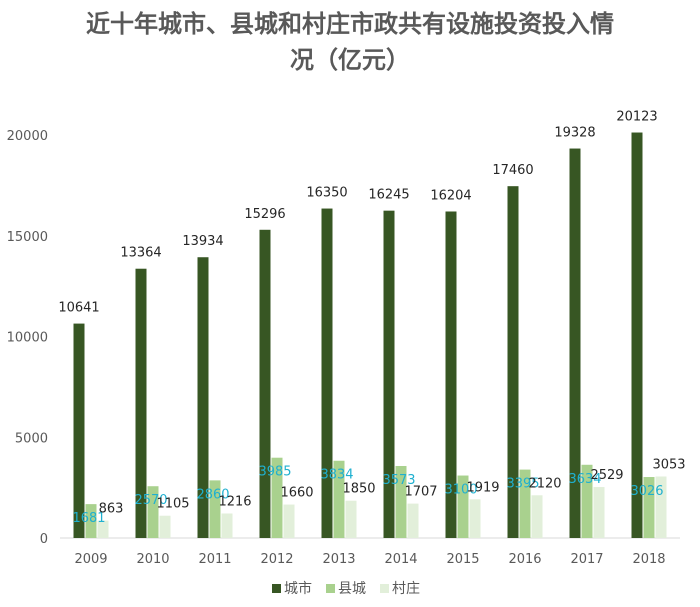 This screenshot has width=700, height=607. Describe the element at coordinates (513, 362) in the screenshot. I see `bar-城市-2016` at that location.